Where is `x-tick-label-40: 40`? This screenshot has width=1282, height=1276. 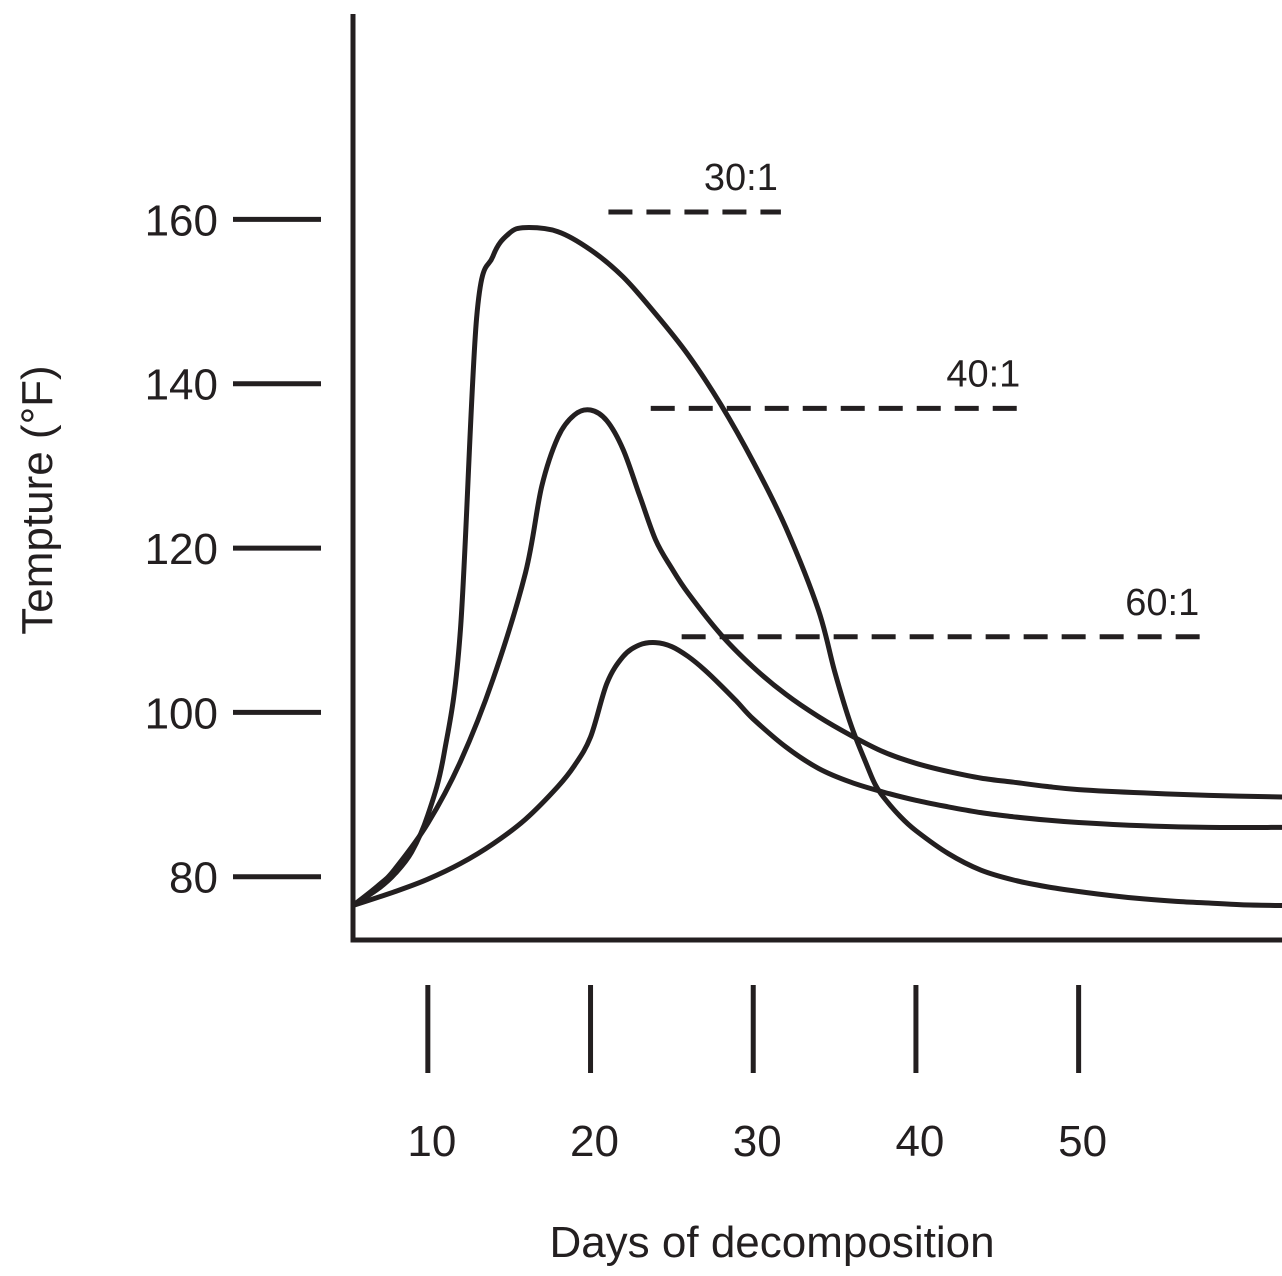 x-tick-label-40: 40 is located at coordinates (919, 1141).